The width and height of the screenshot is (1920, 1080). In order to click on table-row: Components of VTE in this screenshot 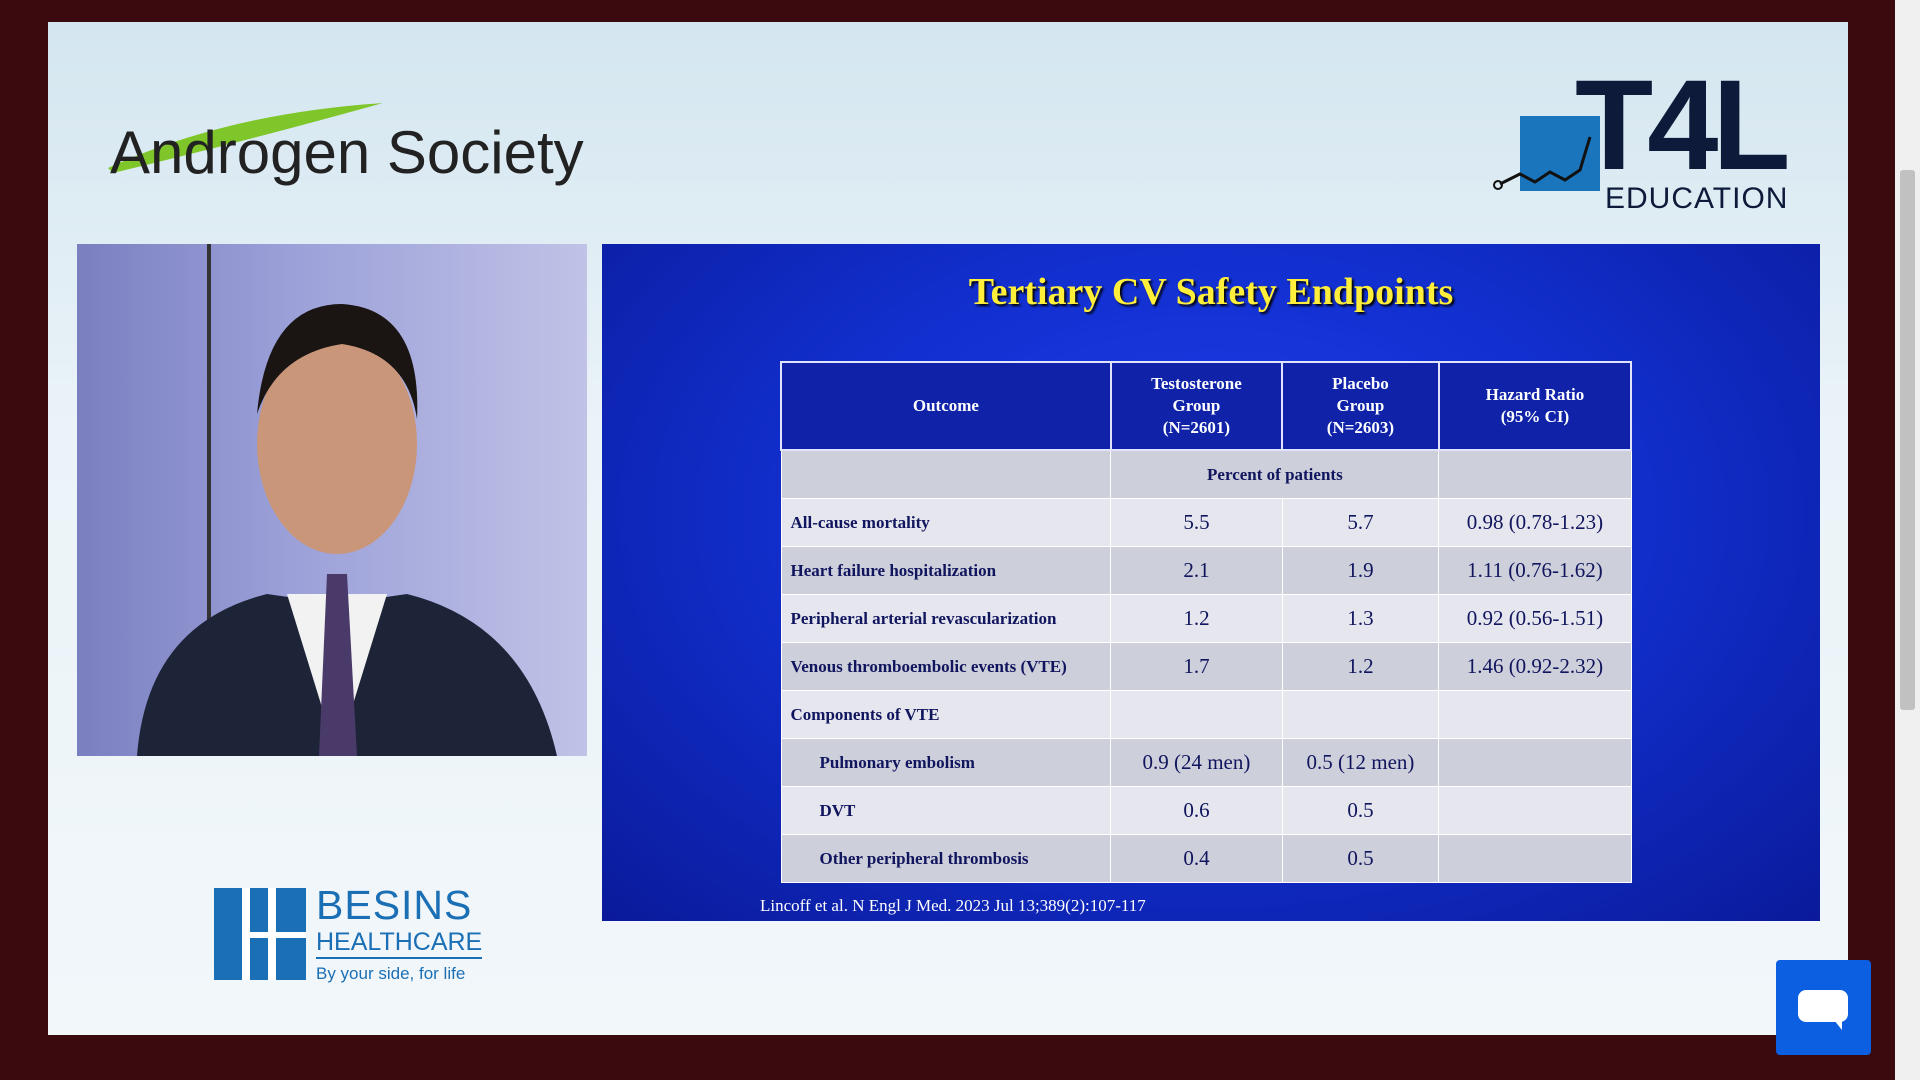, I will do `click(1206, 714)`.